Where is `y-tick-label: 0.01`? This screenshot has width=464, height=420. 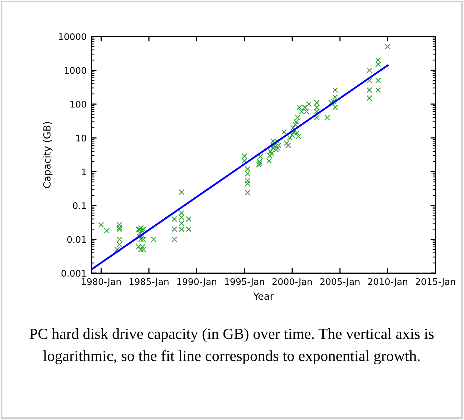 y-tick-label: 0.01 is located at coordinates (77, 240).